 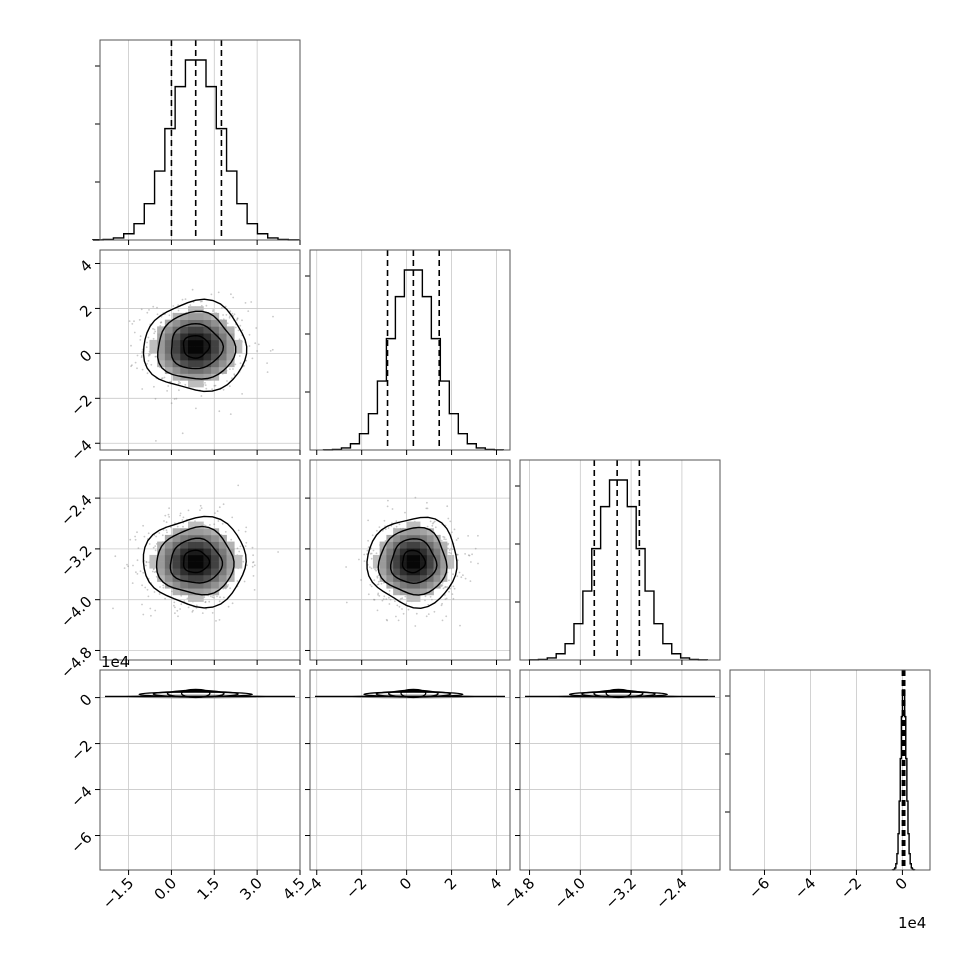 What do you see at coordinates (570, 893) in the screenshot?
I see `x-tick-label-2-1: −4.0` at bounding box center [570, 893].